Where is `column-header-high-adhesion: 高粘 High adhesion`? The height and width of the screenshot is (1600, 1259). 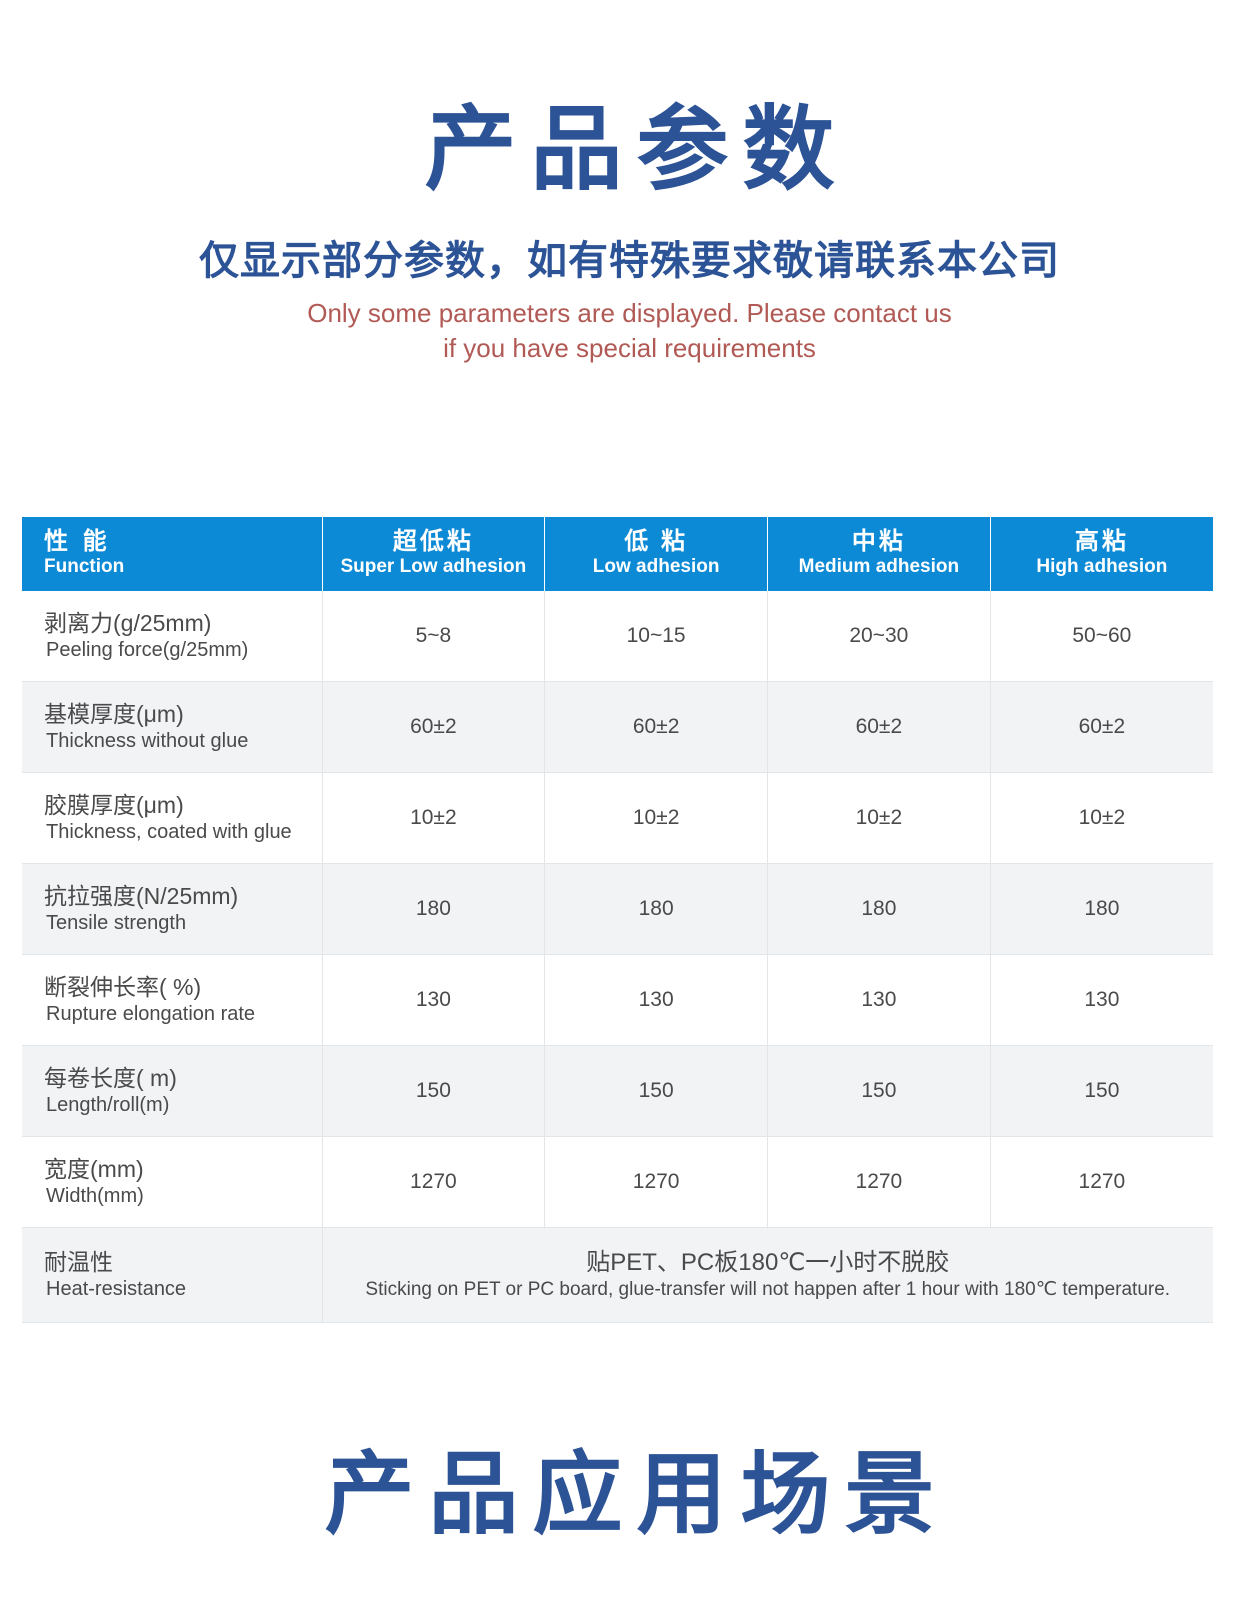
column-header-high-adhesion: 高粘 High adhesion is located at coordinates (1101, 554).